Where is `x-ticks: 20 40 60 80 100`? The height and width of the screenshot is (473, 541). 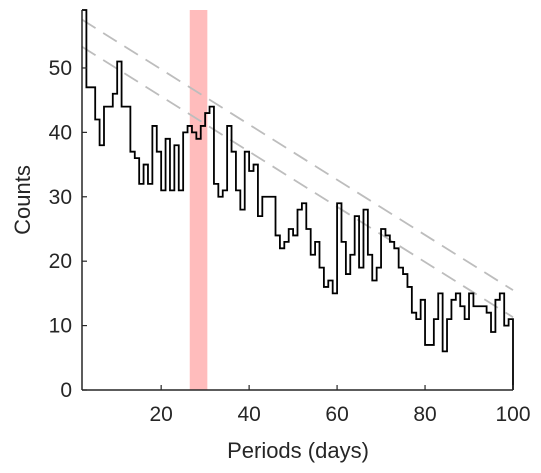
x-ticks: 20 40 60 80 100 is located at coordinates (340, 405).